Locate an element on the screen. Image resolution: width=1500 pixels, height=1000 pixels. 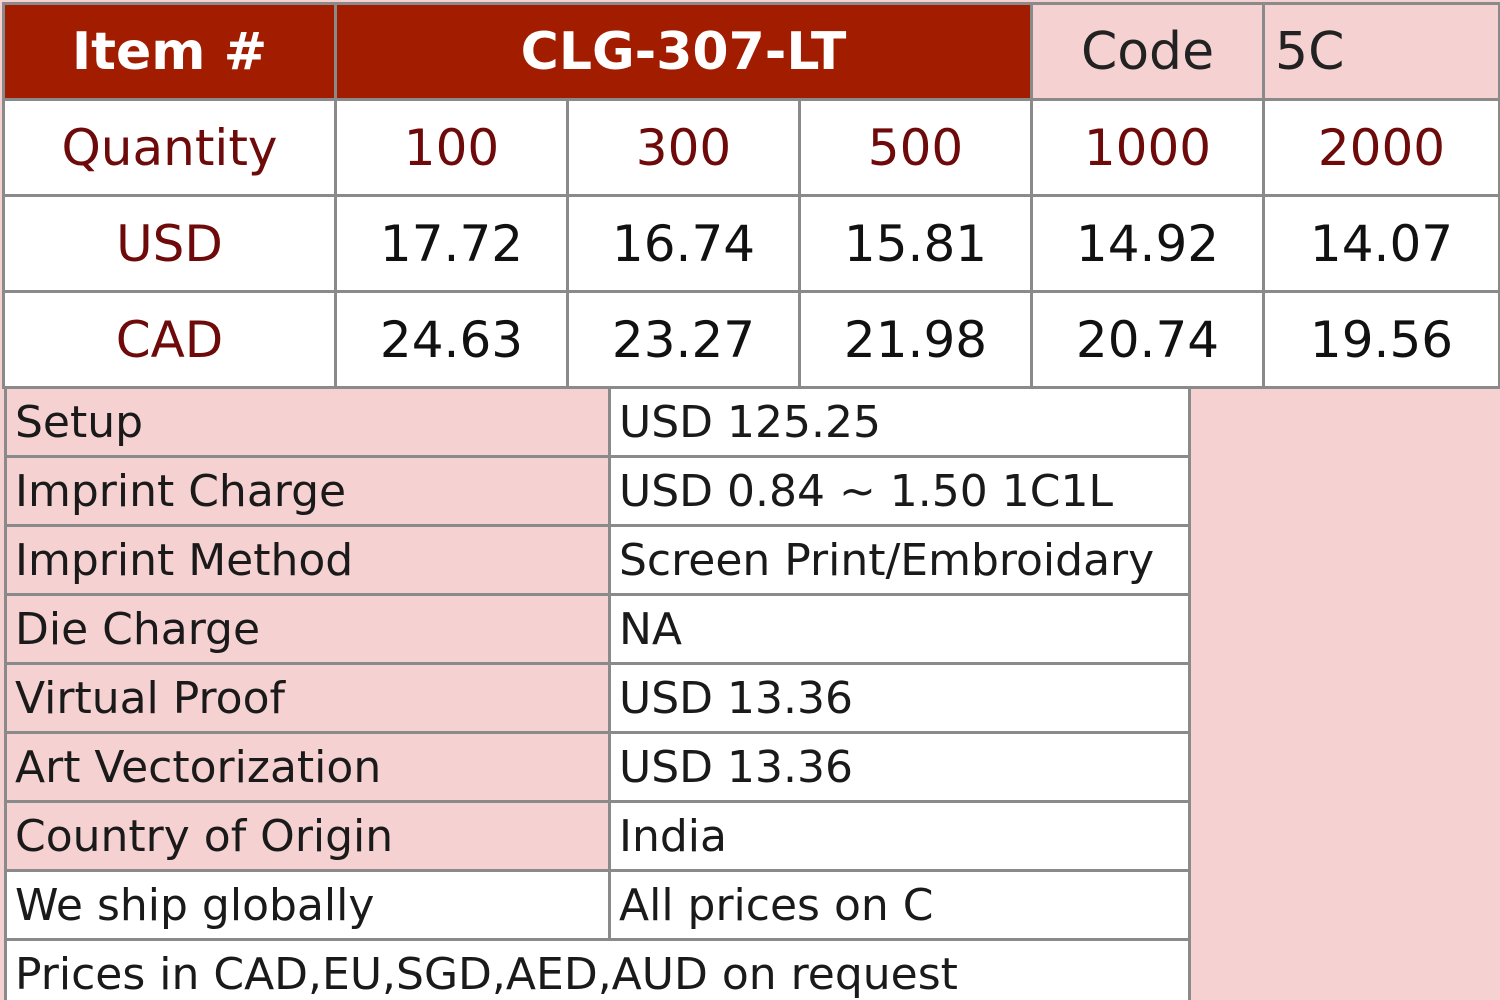
detail-value: All prices on C is located at coordinates (899, 905).